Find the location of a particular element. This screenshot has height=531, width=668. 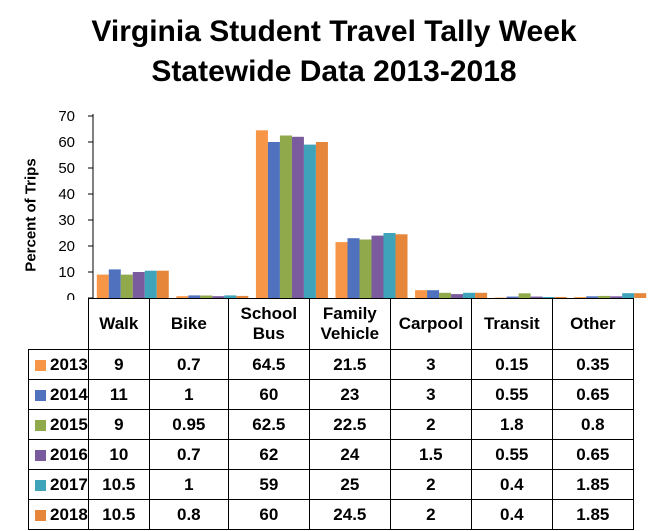

legend-label: 2016 is located at coordinates (69, 454).